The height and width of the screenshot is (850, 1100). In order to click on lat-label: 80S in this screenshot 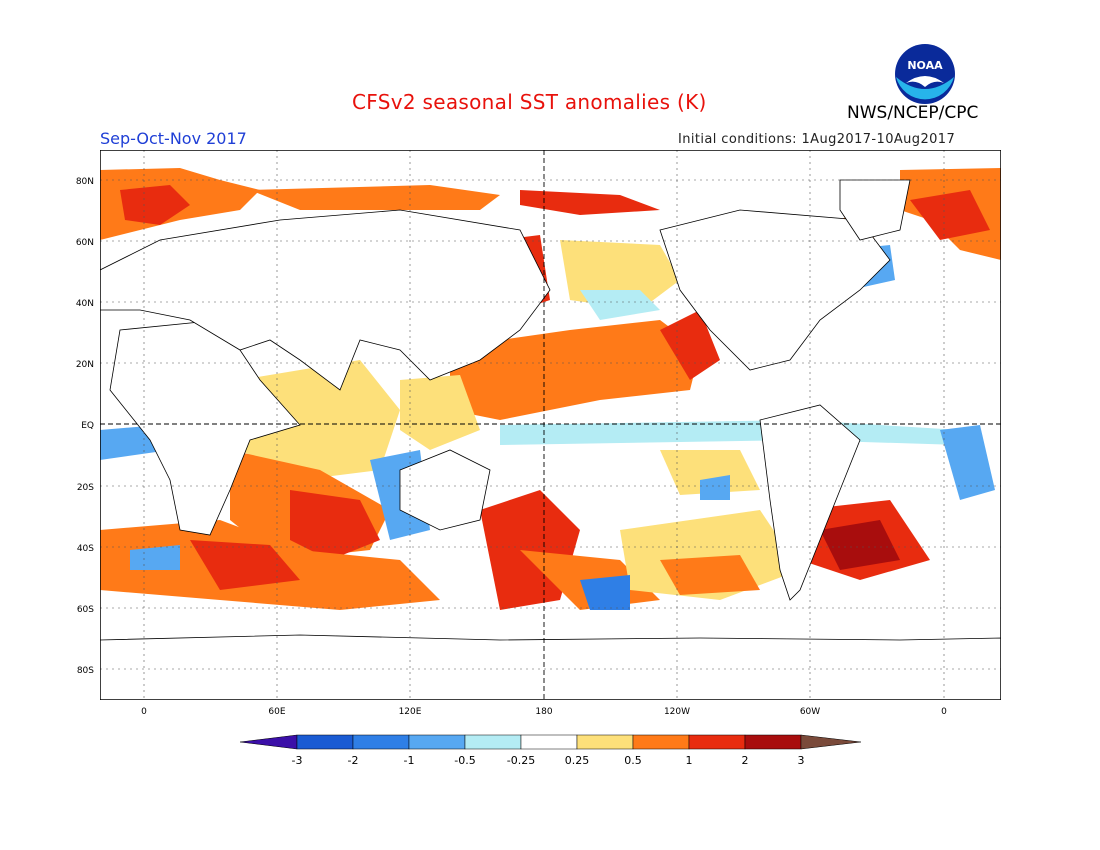, I will do `click(85, 671)`.